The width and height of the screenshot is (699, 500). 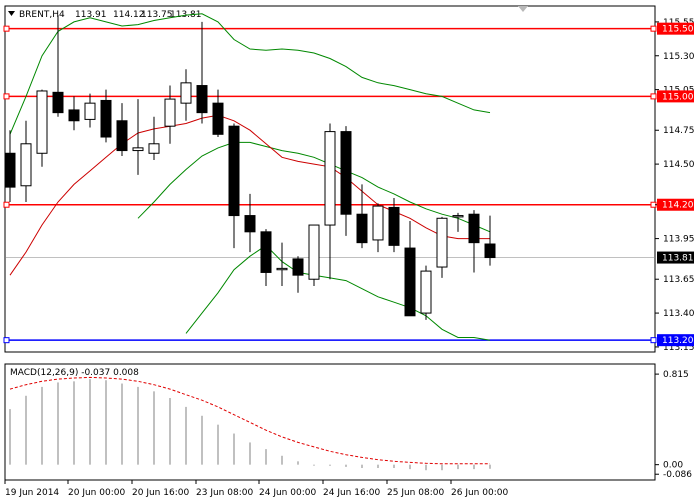 I want to click on chart-shift-icon, so click(x=523, y=9).